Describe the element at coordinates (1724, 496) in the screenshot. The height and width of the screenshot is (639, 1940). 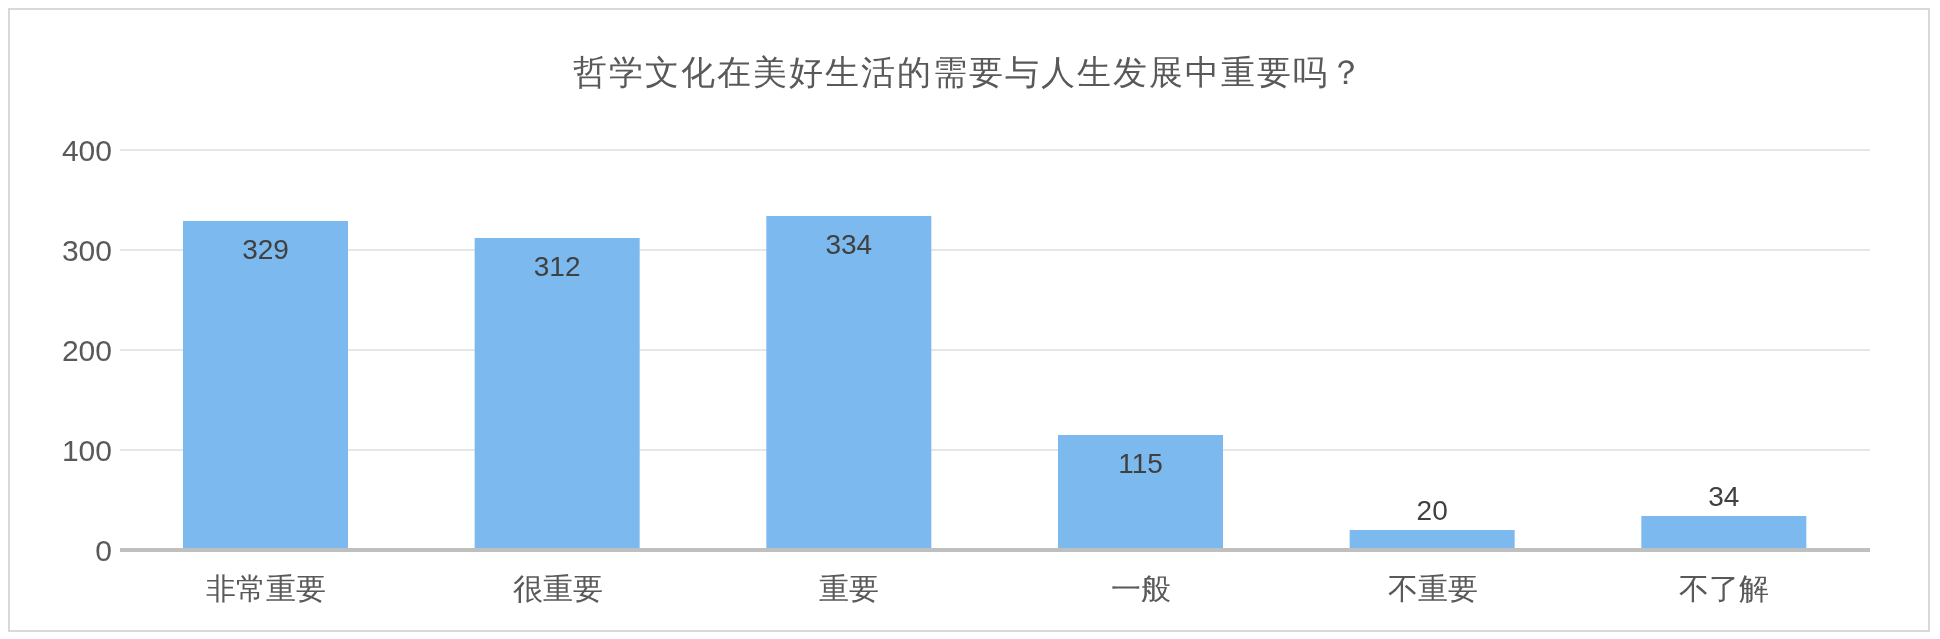
I see `data-label: 34` at that location.